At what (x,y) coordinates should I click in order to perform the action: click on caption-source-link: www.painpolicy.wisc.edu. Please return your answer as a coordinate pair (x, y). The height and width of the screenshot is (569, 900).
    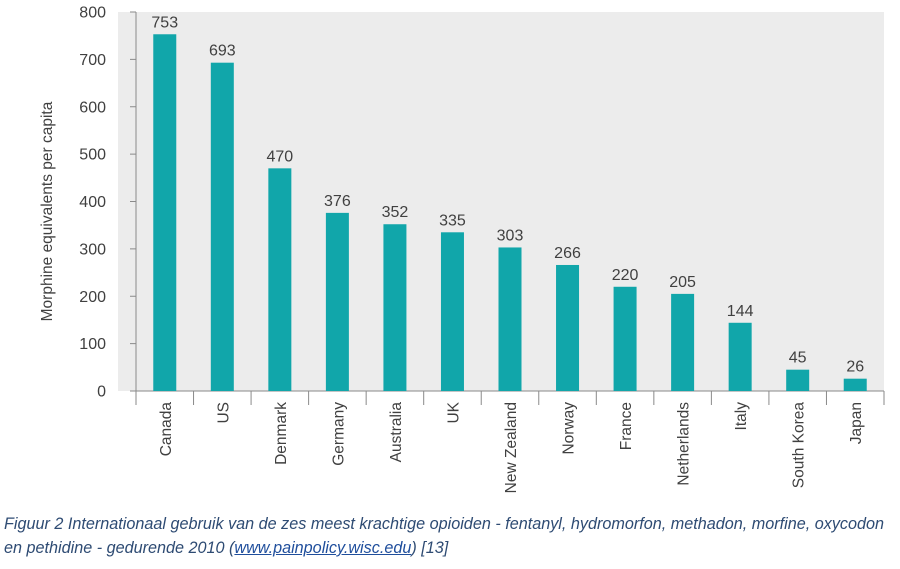
    Looking at the image, I should click on (323, 548).